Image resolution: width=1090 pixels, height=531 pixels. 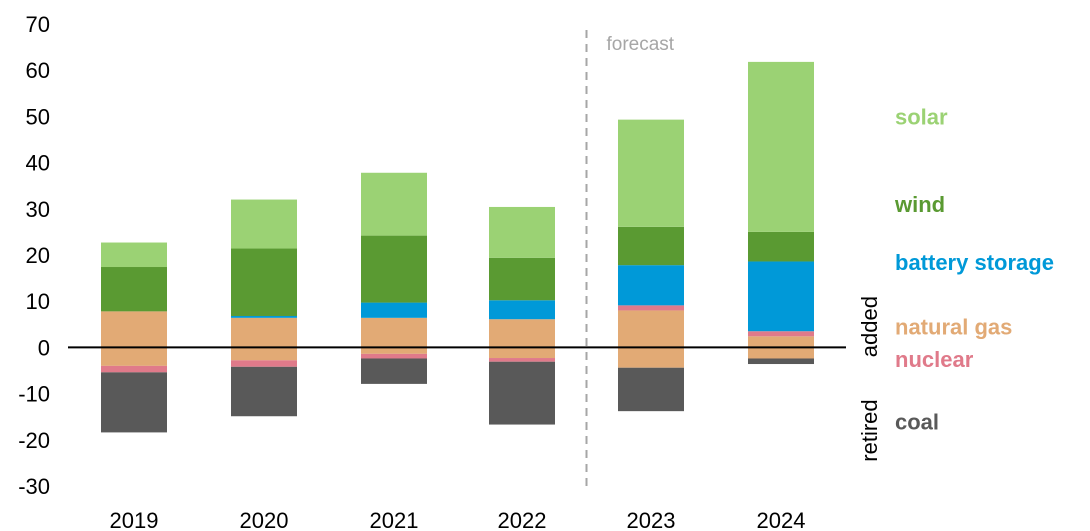 I want to click on y-tick-label: 50, so click(x=38, y=116).